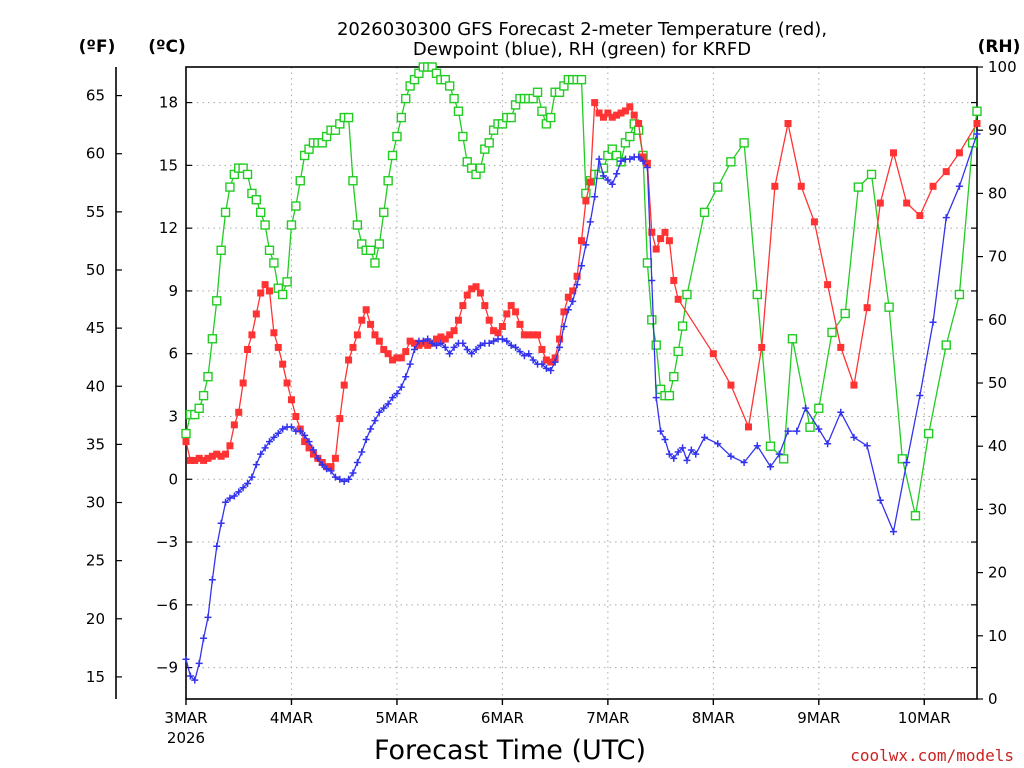  What do you see at coordinates (997, 446) in the screenshot?
I see `rh-tick-label: 40` at bounding box center [997, 446].